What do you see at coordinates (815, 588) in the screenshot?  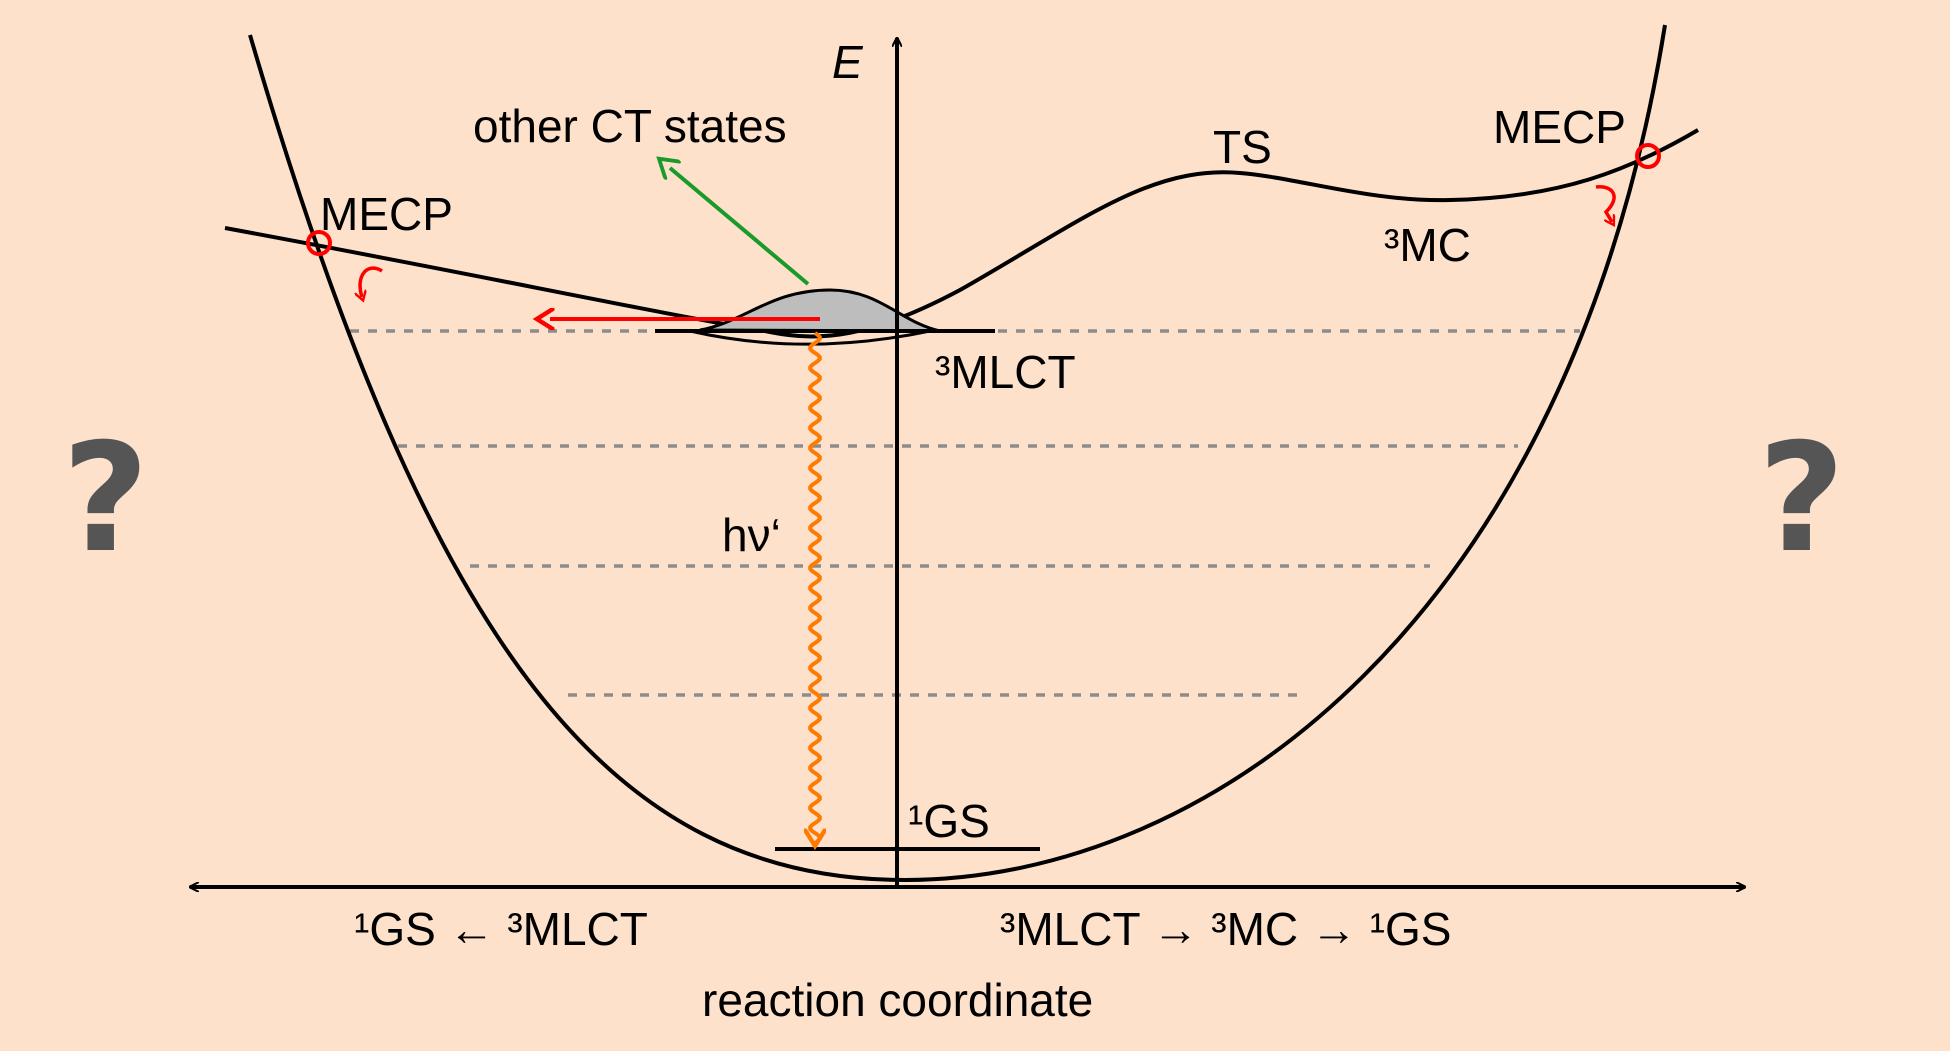 I see `emission-wave` at bounding box center [815, 588].